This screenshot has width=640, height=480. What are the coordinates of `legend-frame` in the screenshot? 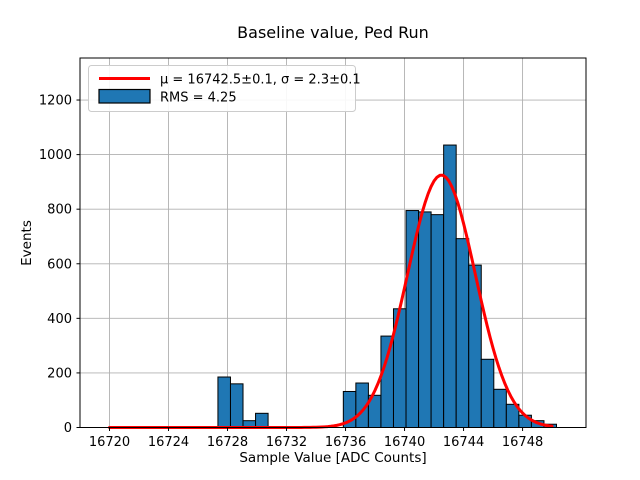 It's located at (222, 88).